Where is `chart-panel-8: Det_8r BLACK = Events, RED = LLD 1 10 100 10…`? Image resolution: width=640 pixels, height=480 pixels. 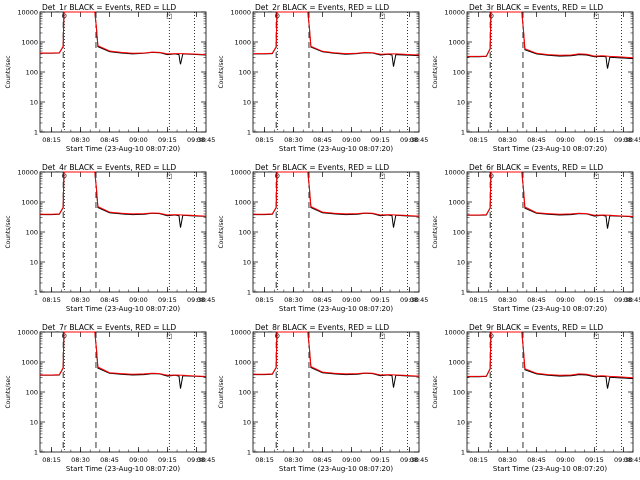
chart-panel-8: Det_8r BLACK = Events, RED = LLD 1 10 100 10… is located at coordinates (323, 398).